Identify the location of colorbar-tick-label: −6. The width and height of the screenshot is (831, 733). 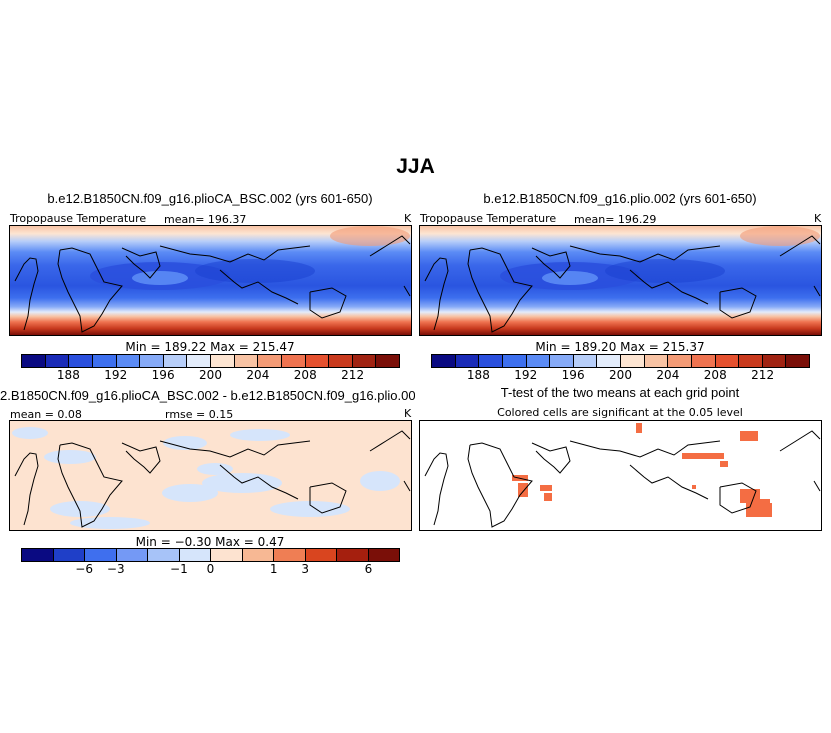
(84, 569).